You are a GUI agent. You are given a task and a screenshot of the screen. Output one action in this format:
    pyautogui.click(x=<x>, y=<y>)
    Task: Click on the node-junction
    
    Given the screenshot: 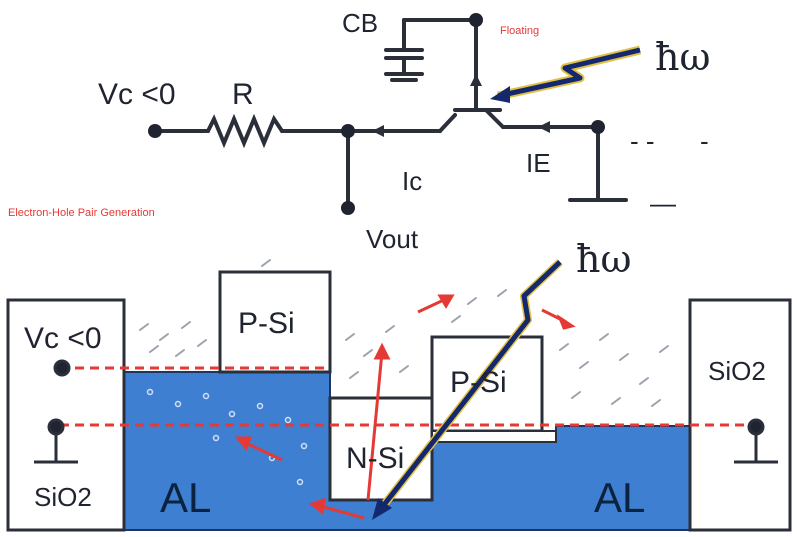 What is the action you would take?
    pyautogui.click(x=348, y=131)
    